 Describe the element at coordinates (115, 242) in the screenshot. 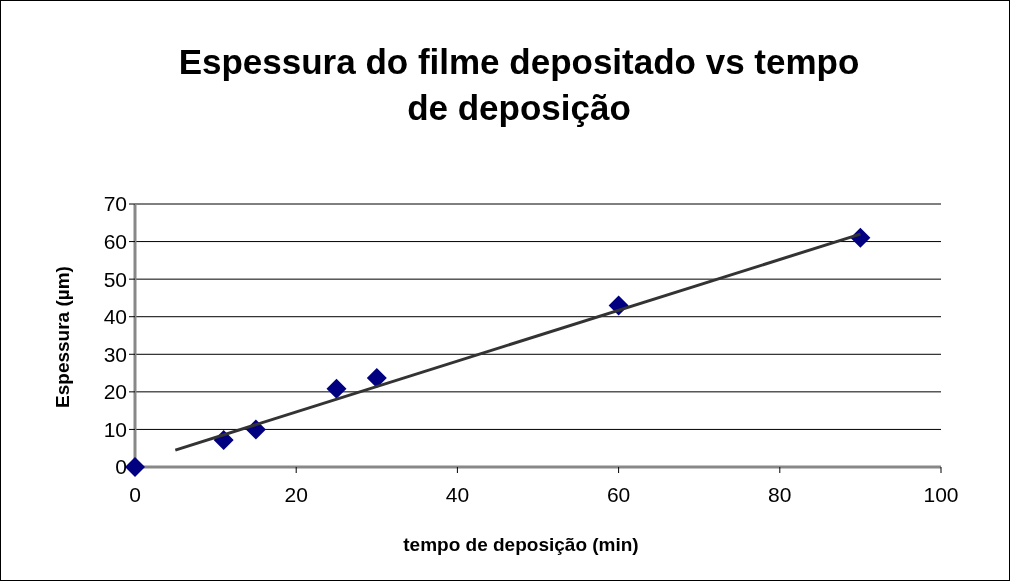

I see `y-tick-label: 60` at that location.